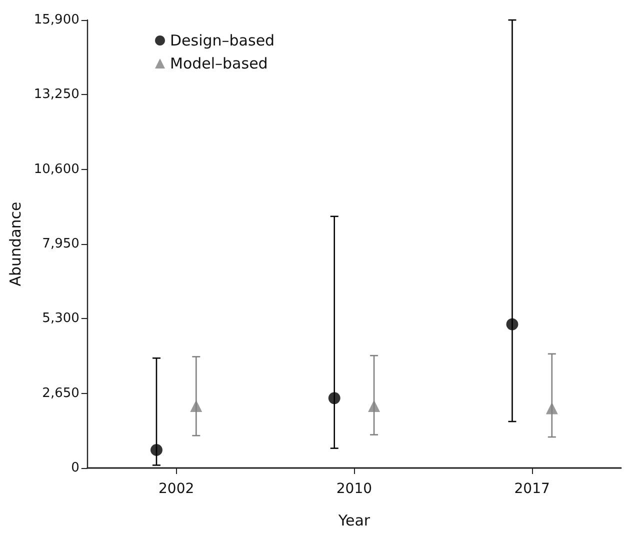 This screenshot has width=641, height=550. What do you see at coordinates (354, 489) in the screenshot?
I see `x-tick-label: 2010` at bounding box center [354, 489].